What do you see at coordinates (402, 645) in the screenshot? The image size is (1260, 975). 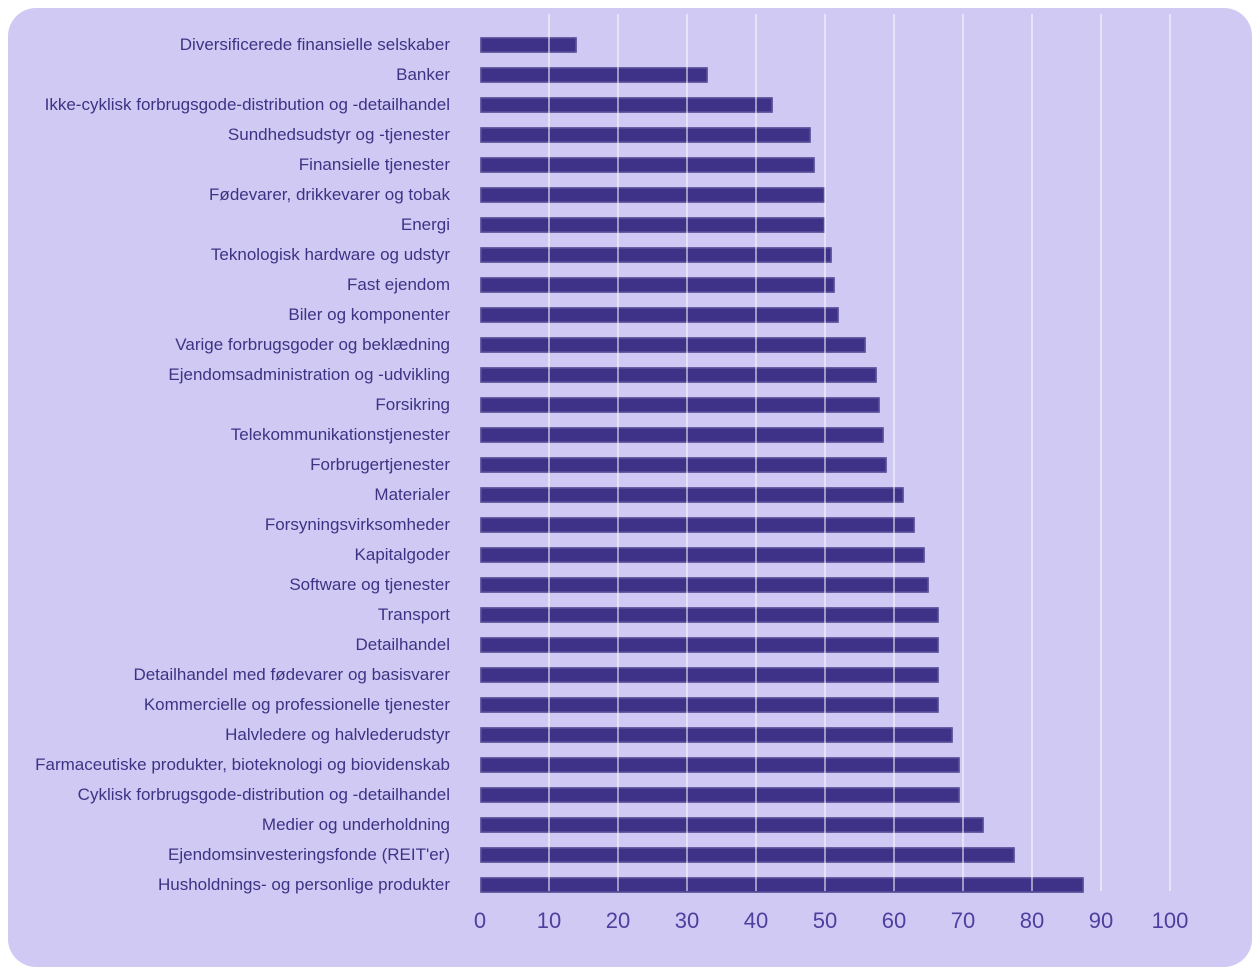 I see `category-label: Detailhandel` at bounding box center [402, 645].